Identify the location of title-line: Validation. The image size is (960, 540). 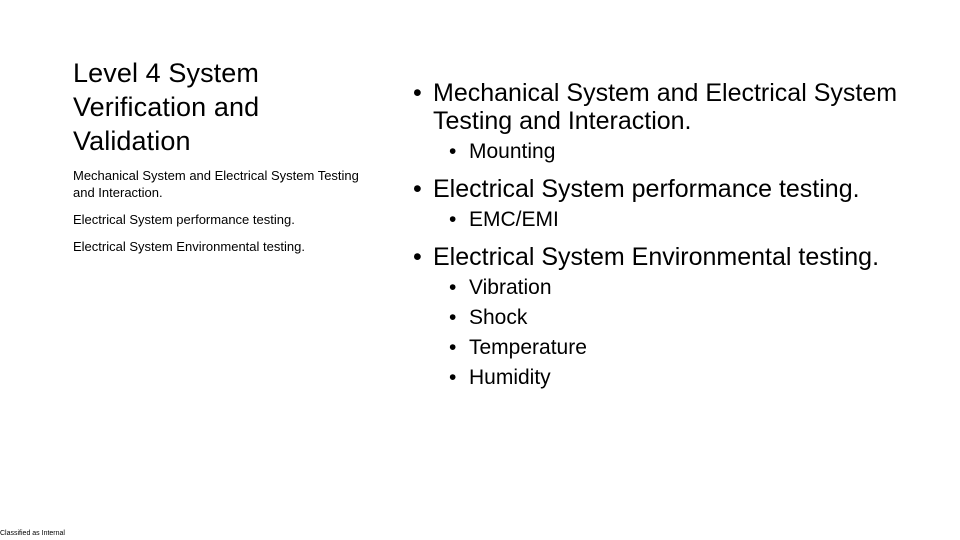
(132, 141).